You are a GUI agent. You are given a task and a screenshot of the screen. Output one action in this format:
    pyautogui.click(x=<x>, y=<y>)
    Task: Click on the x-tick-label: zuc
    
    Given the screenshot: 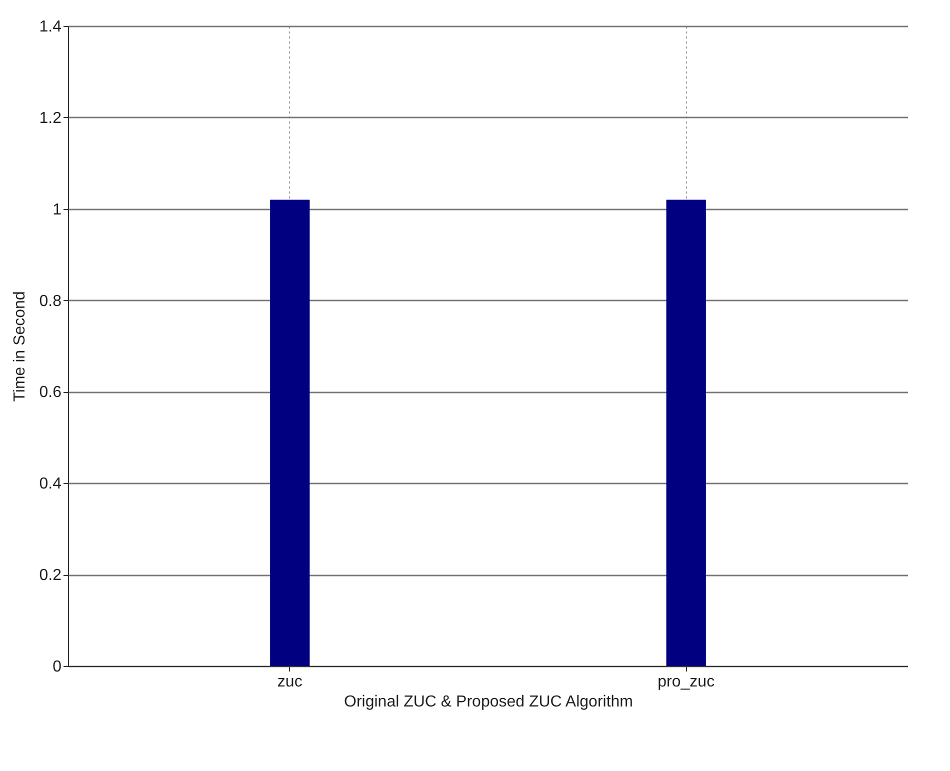 What is the action you would take?
    pyautogui.click(x=289, y=682)
    